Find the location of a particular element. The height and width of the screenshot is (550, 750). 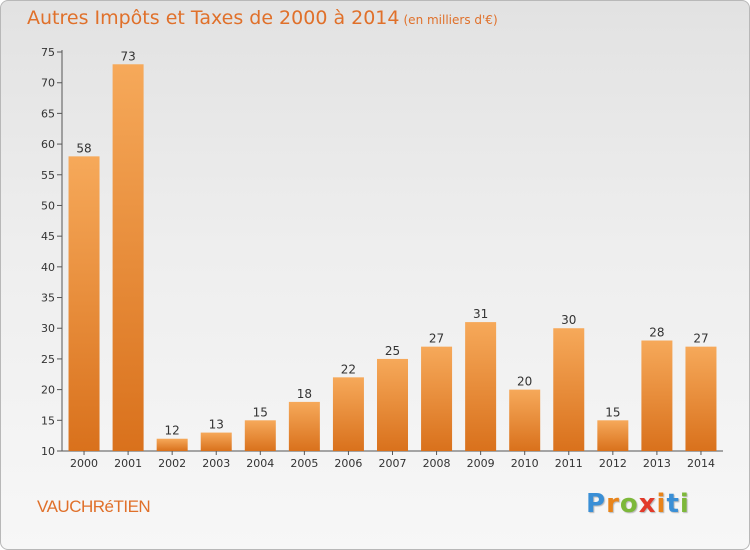

x-tick-label-2005: 2005 is located at coordinates (304, 463).